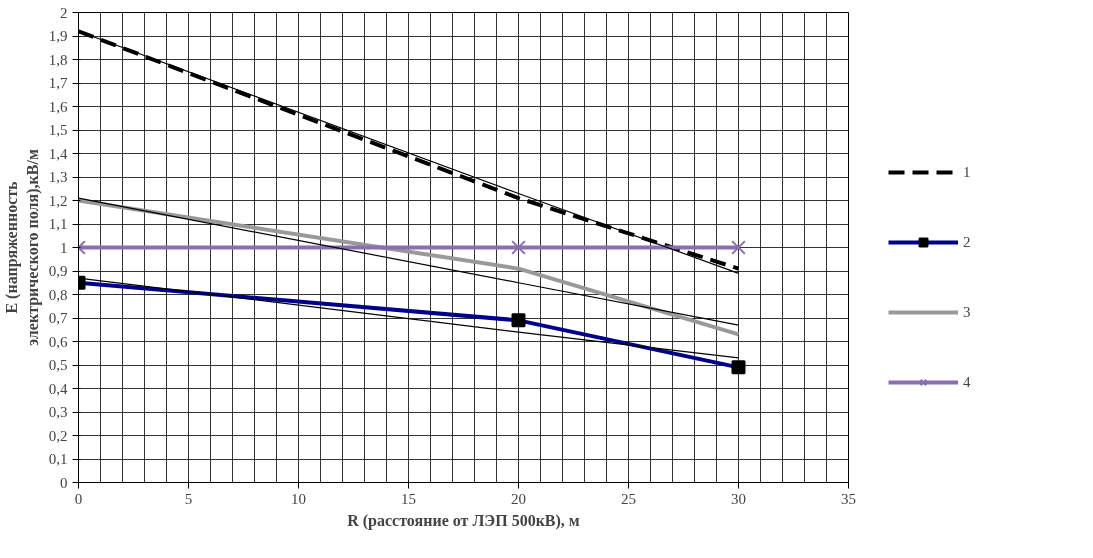  I want to click on x-tick-label: 15, so click(408, 498).